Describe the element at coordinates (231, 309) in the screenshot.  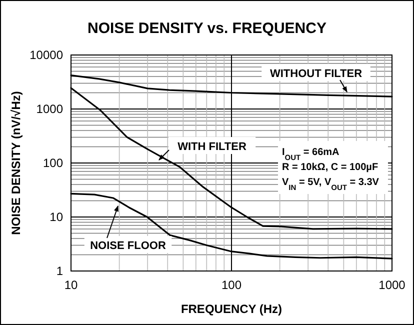
I see `x-axis-title: FREQUENCY (Hz)` at that location.